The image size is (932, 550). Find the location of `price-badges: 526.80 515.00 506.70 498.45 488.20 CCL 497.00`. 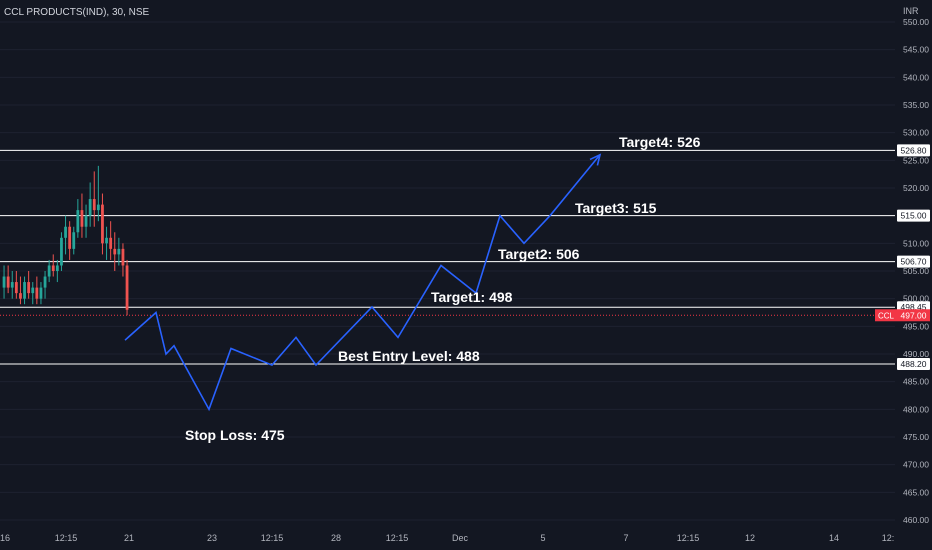

price-badges: 526.80 515.00 506.70 498.45 488.20 CCL 497.00 is located at coordinates (902, 257).